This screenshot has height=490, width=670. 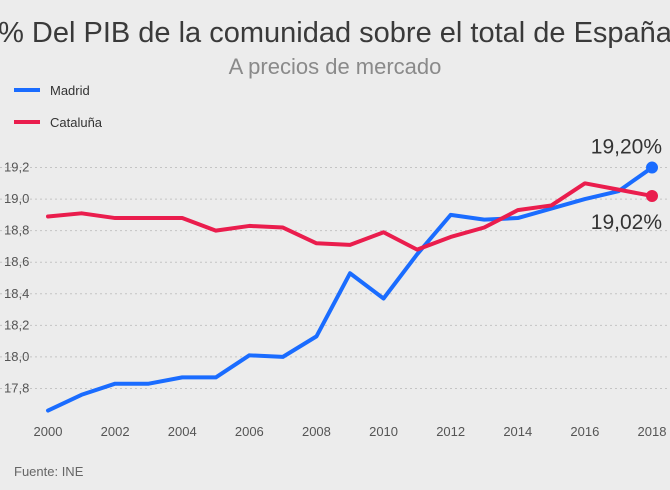 I want to click on y-tick-label: 18,6, so click(x=16, y=261).